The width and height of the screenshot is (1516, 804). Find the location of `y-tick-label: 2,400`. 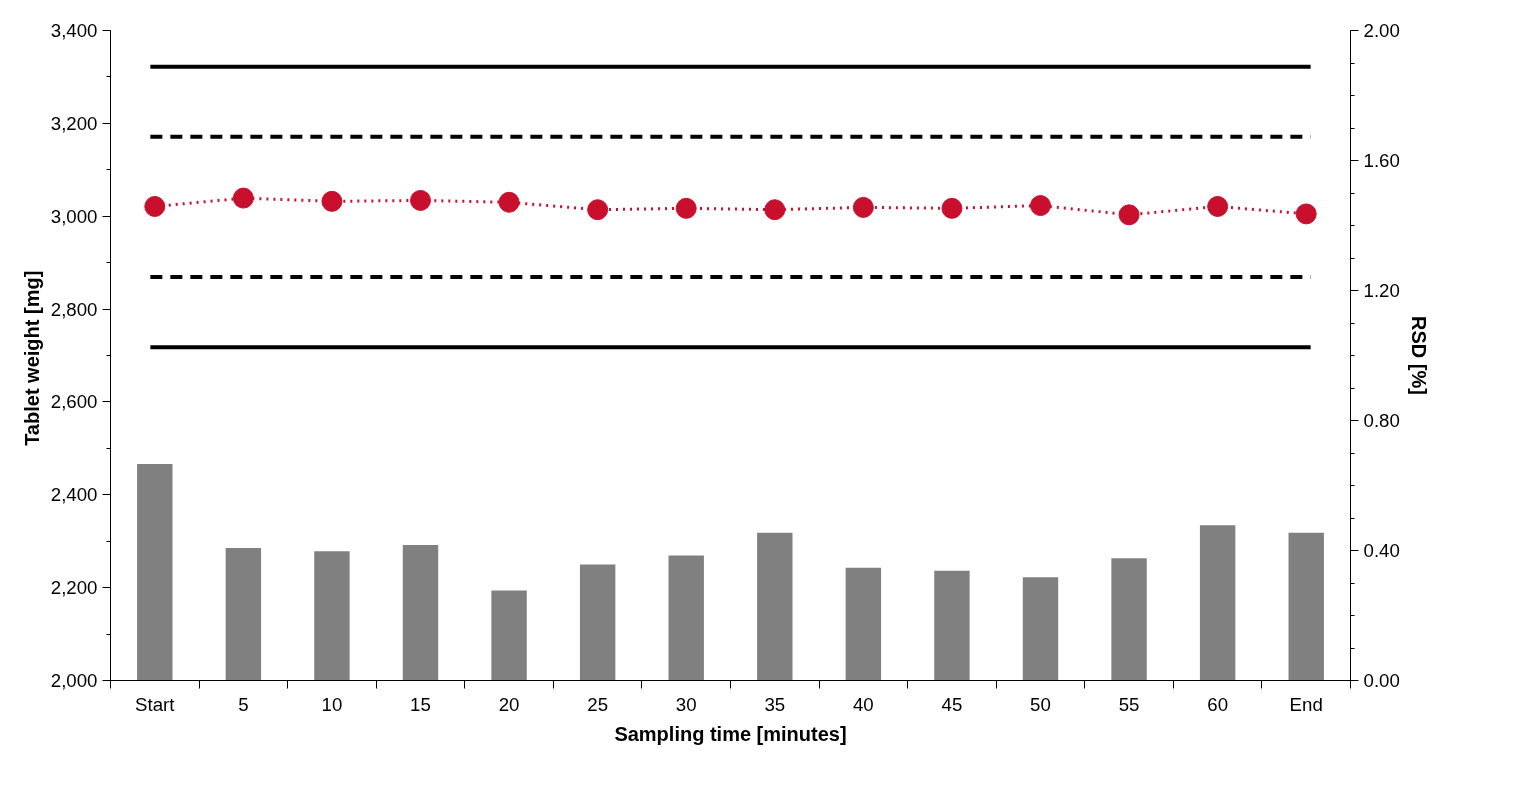

y-tick-label: 2,400 is located at coordinates (74, 495).